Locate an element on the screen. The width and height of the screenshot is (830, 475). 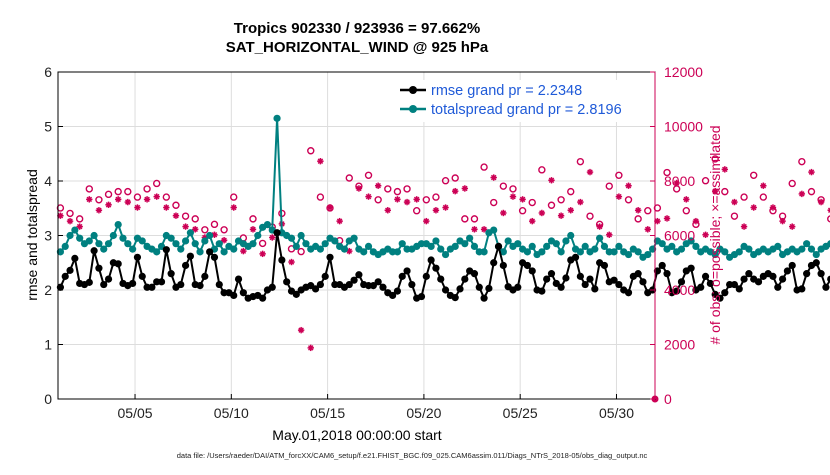
y-axis: 0 1 2 3 4 5 6 is located at coordinates (53, 235).